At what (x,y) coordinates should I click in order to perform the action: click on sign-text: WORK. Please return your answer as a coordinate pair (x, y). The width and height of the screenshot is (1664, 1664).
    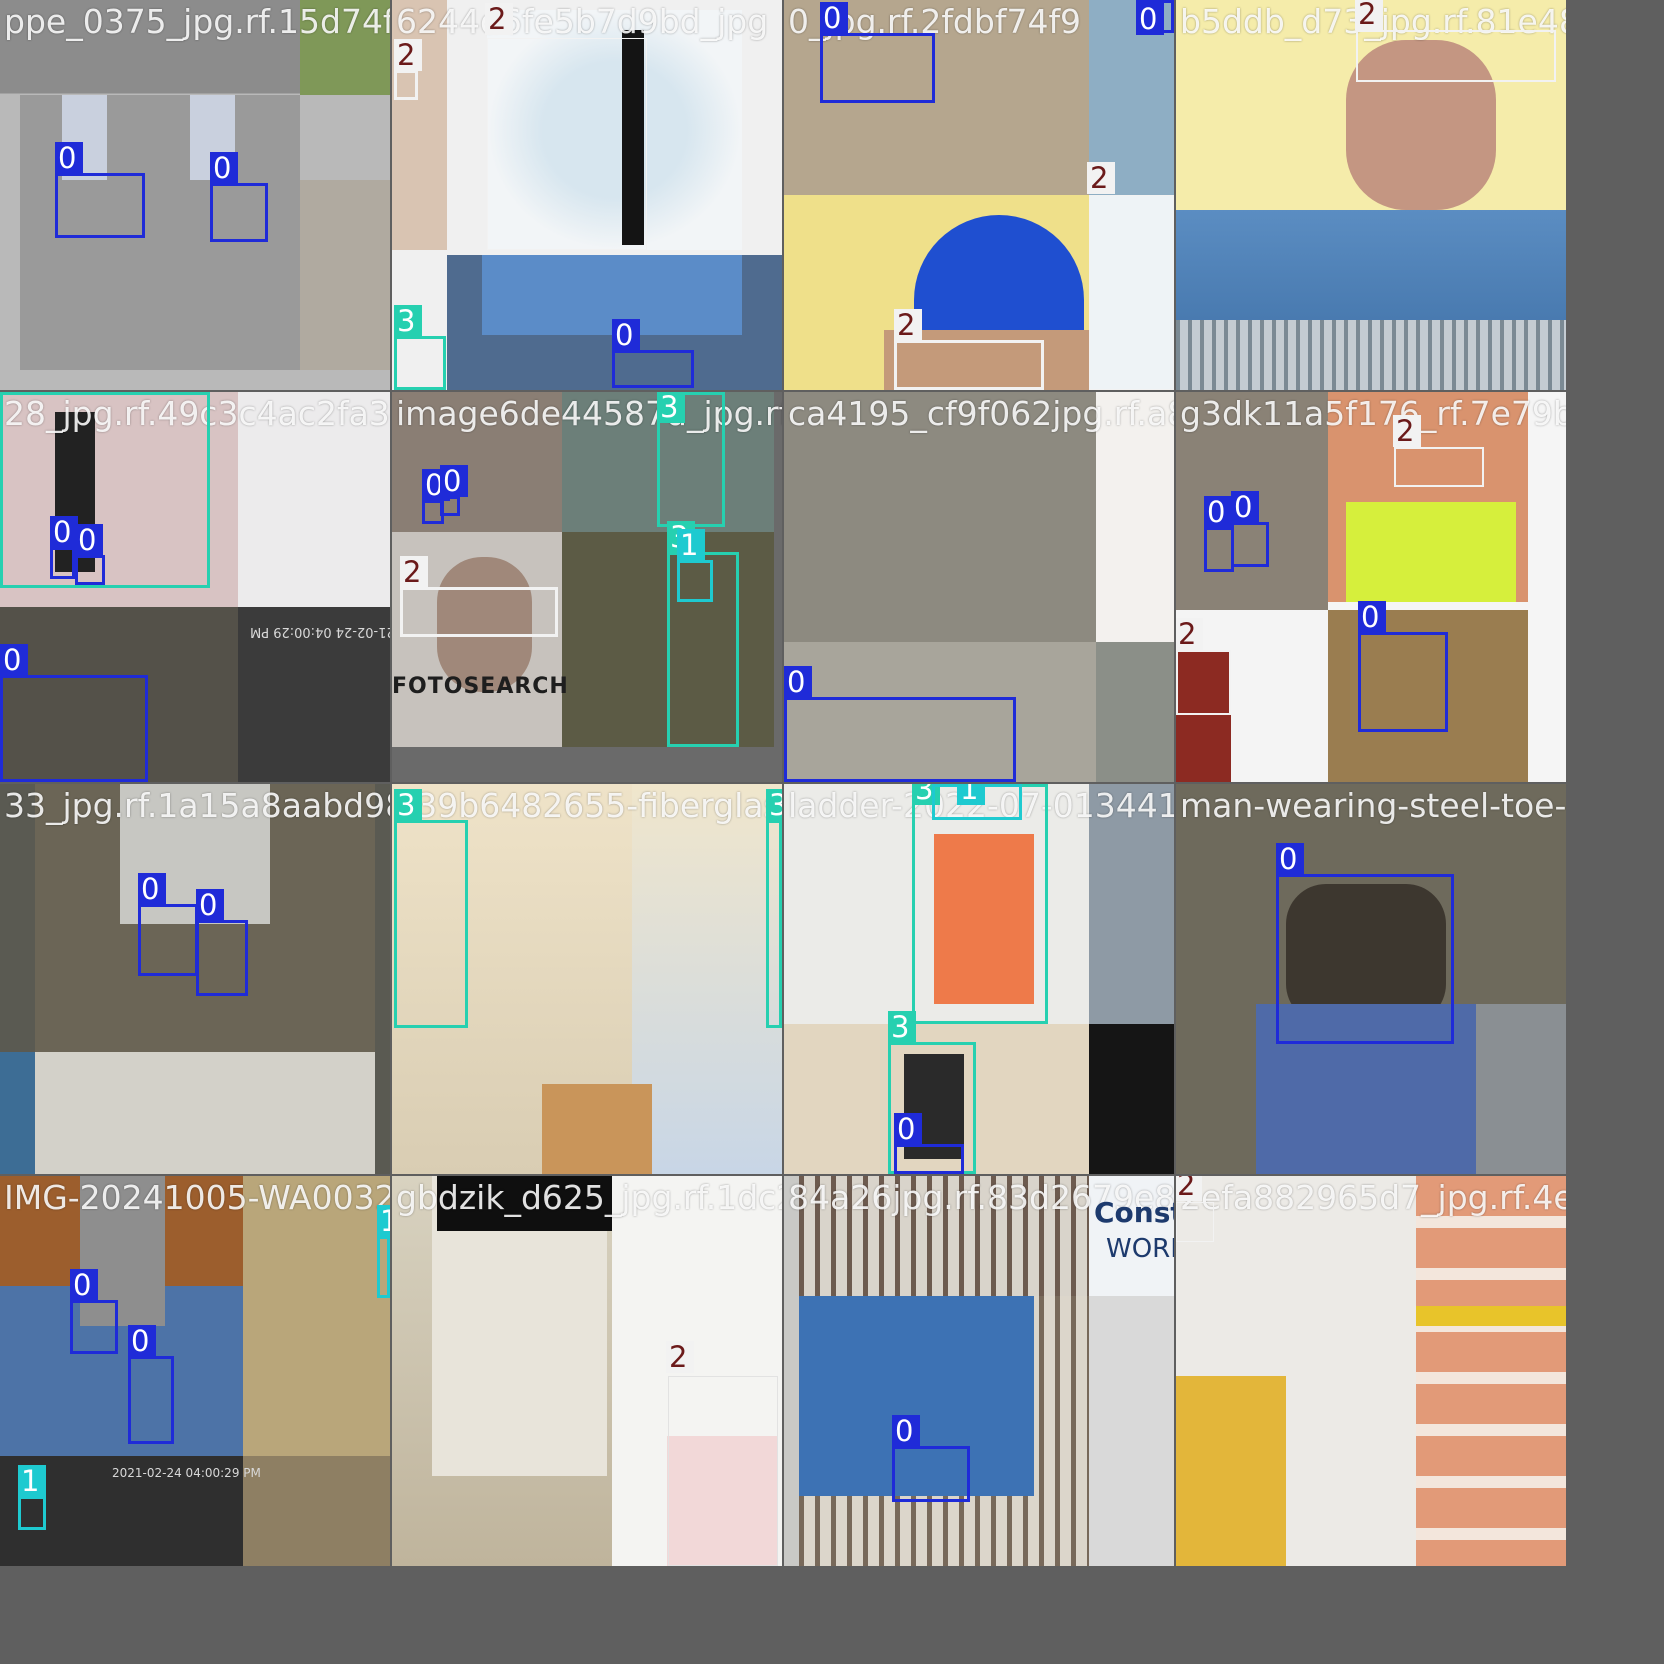
    Looking at the image, I should click on (1140, 1249).